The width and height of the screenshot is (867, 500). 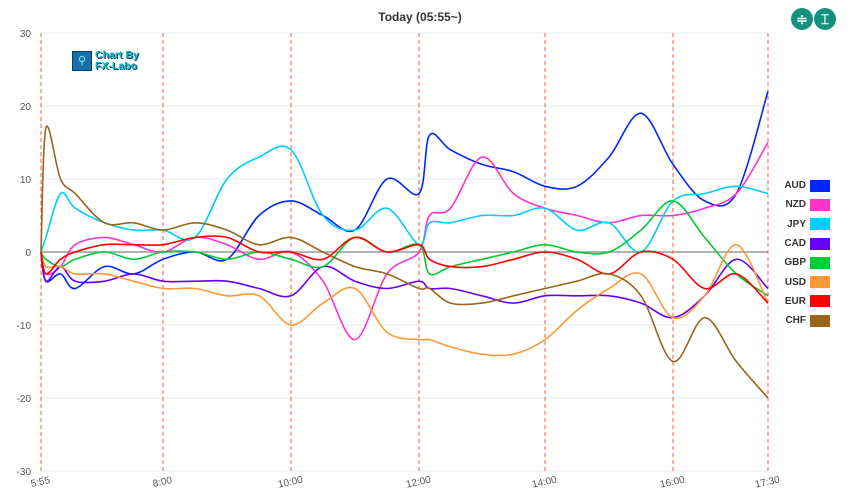 I want to click on legend-label: USD, so click(x=795, y=282).